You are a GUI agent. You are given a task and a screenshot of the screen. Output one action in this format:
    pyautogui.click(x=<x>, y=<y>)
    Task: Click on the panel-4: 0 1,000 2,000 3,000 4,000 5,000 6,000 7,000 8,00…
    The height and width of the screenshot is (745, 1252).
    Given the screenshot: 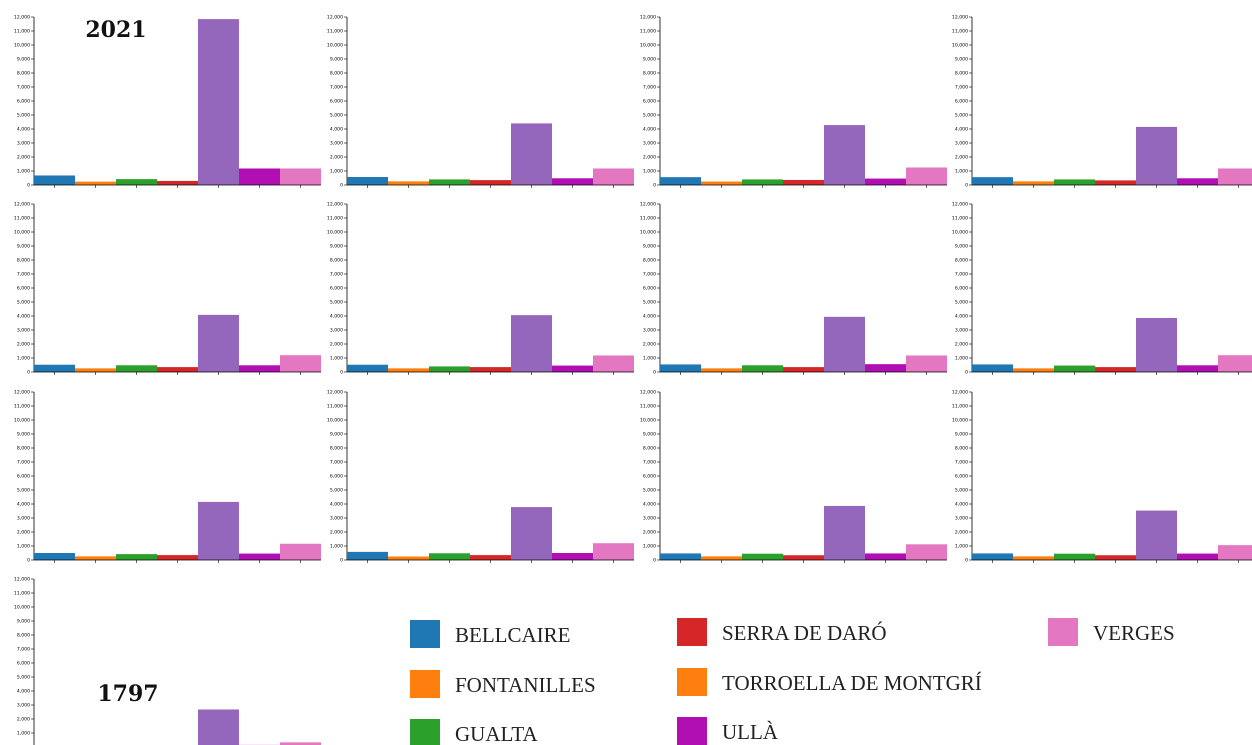 What is the action you would take?
    pyautogui.click(x=1102, y=102)
    